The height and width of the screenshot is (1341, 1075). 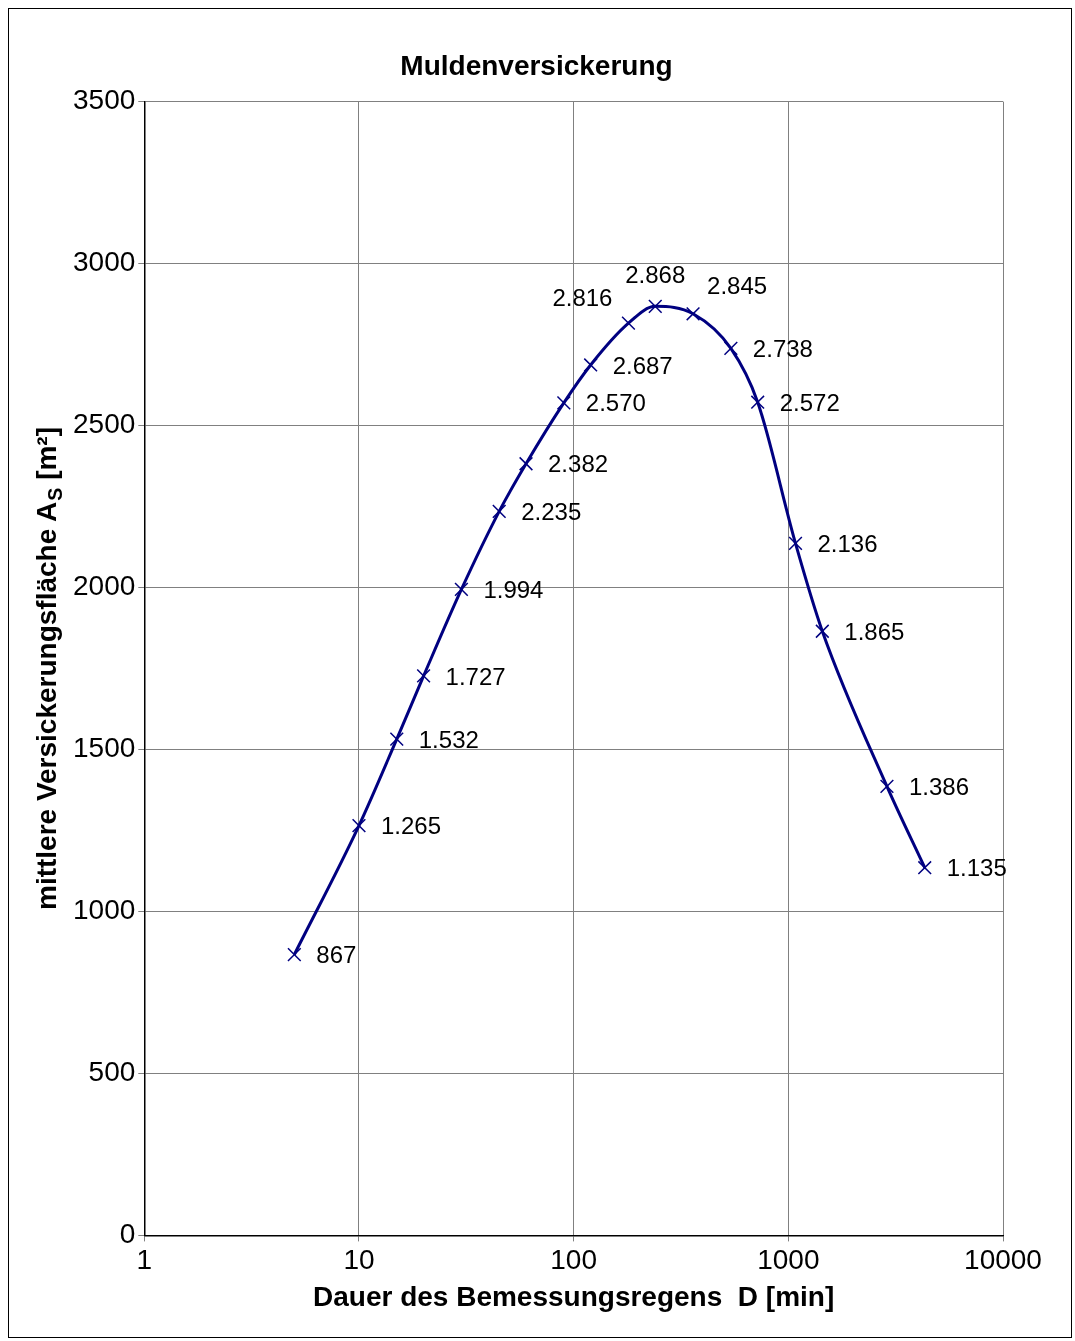 What do you see at coordinates (336, 955) in the screenshot?
I see `data-label: 867` at bounding box center [336, 955].